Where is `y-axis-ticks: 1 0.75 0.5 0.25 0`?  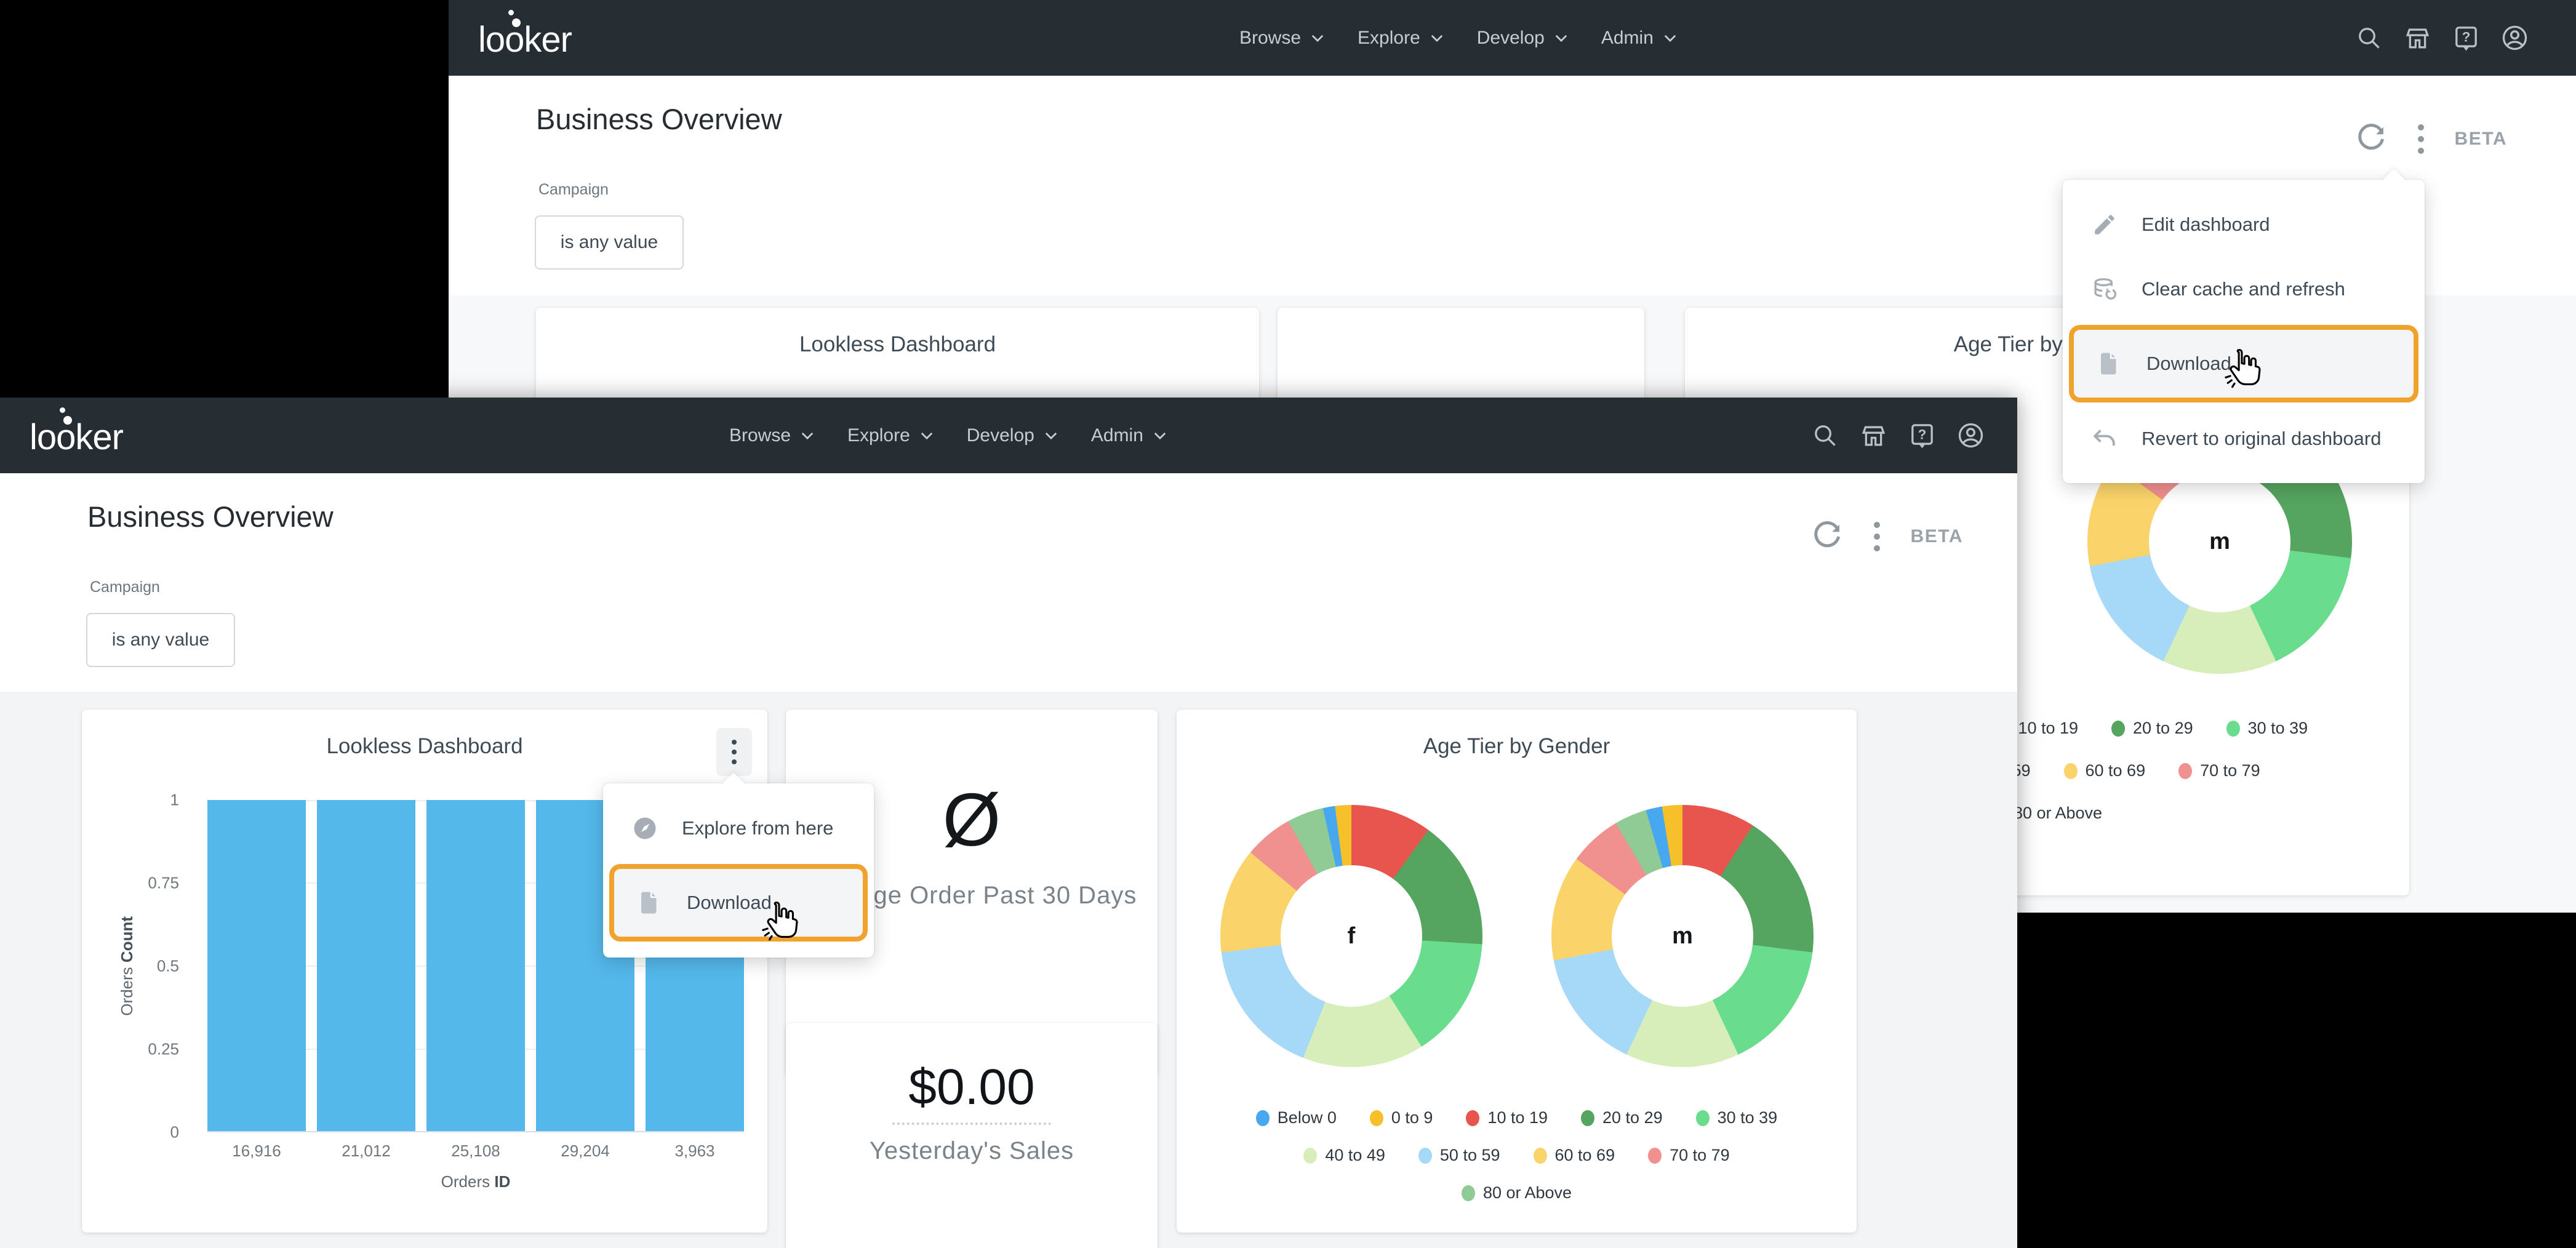 y-axis-ticks: 1 0.75 0.5 0.25 0 is located at coordinates (135, 966).